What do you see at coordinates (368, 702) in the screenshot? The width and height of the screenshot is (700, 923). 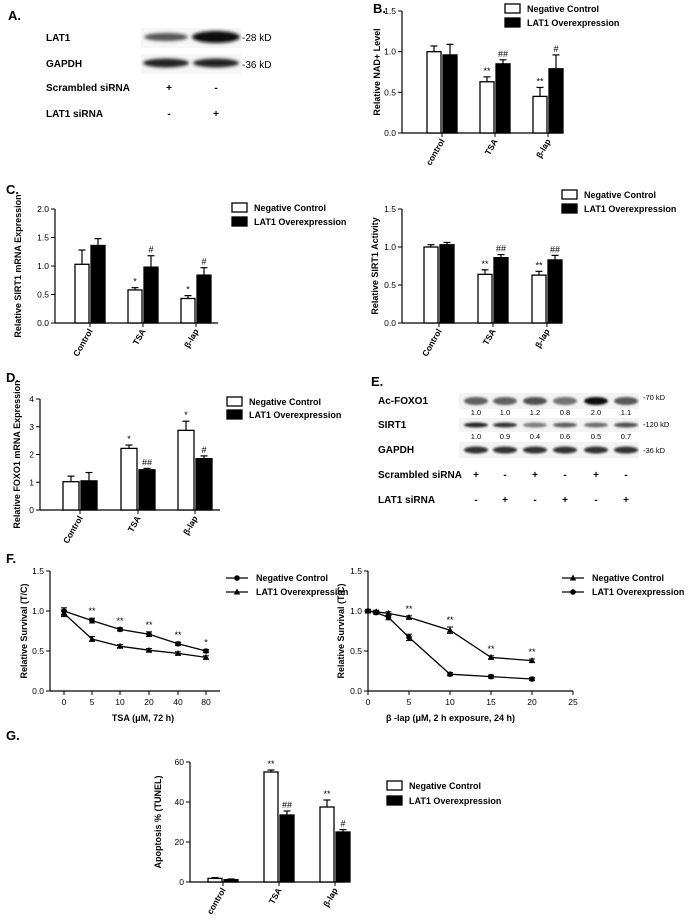 I see `x-tick-label: 0` at bounding box center [368, 702].